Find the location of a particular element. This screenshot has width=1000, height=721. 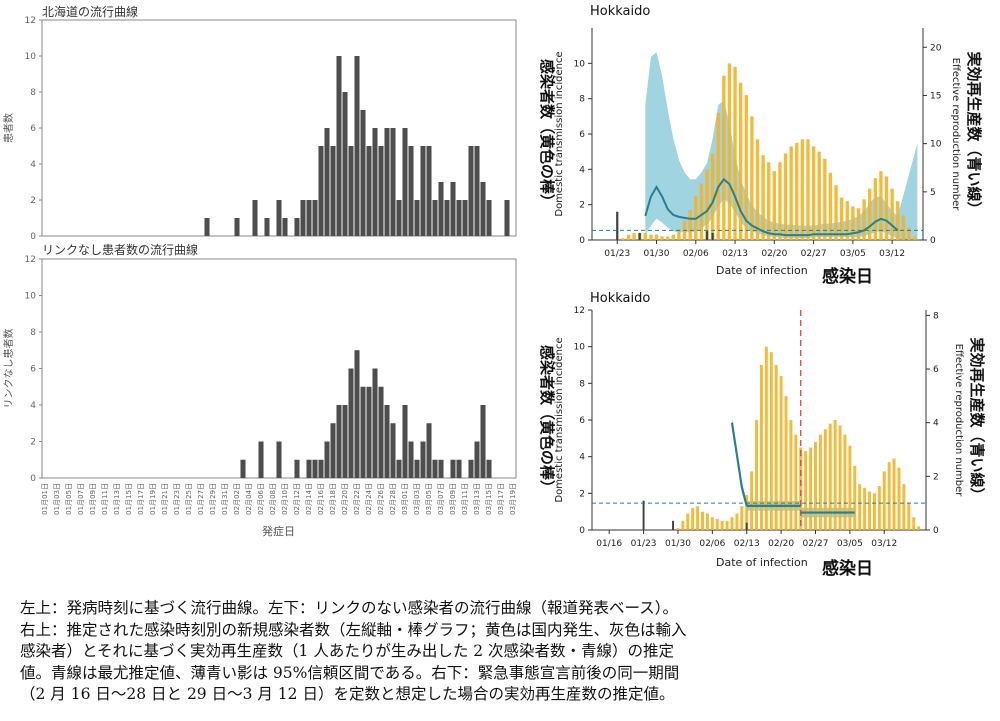

x-tick-label: 01月01日 is located at coordinates (45, 499).